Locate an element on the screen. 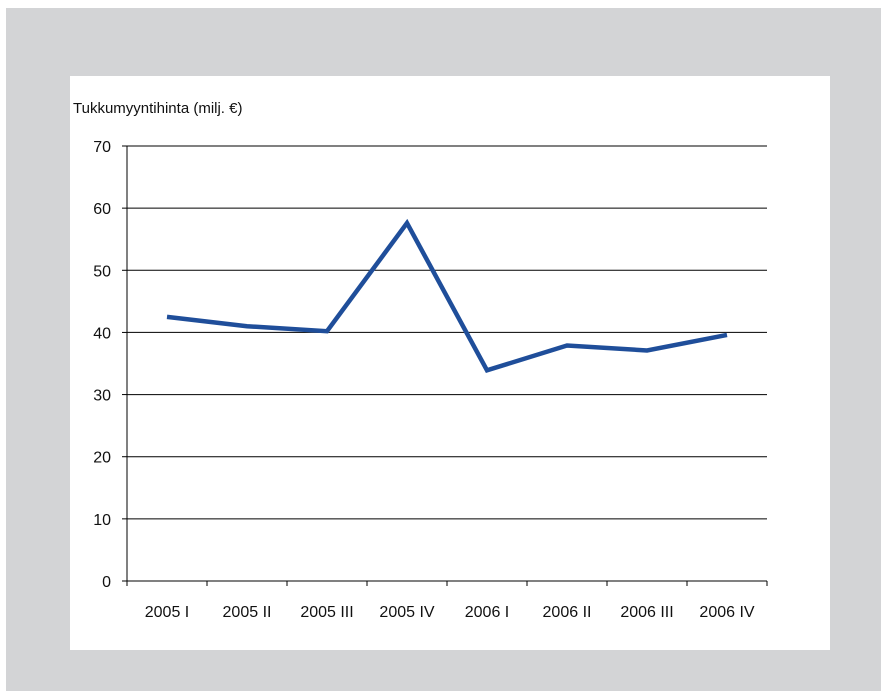 The height and width of the screenshot is (699, 887). x-tick-label: 2005 IV is located at coordinates (406, 612).